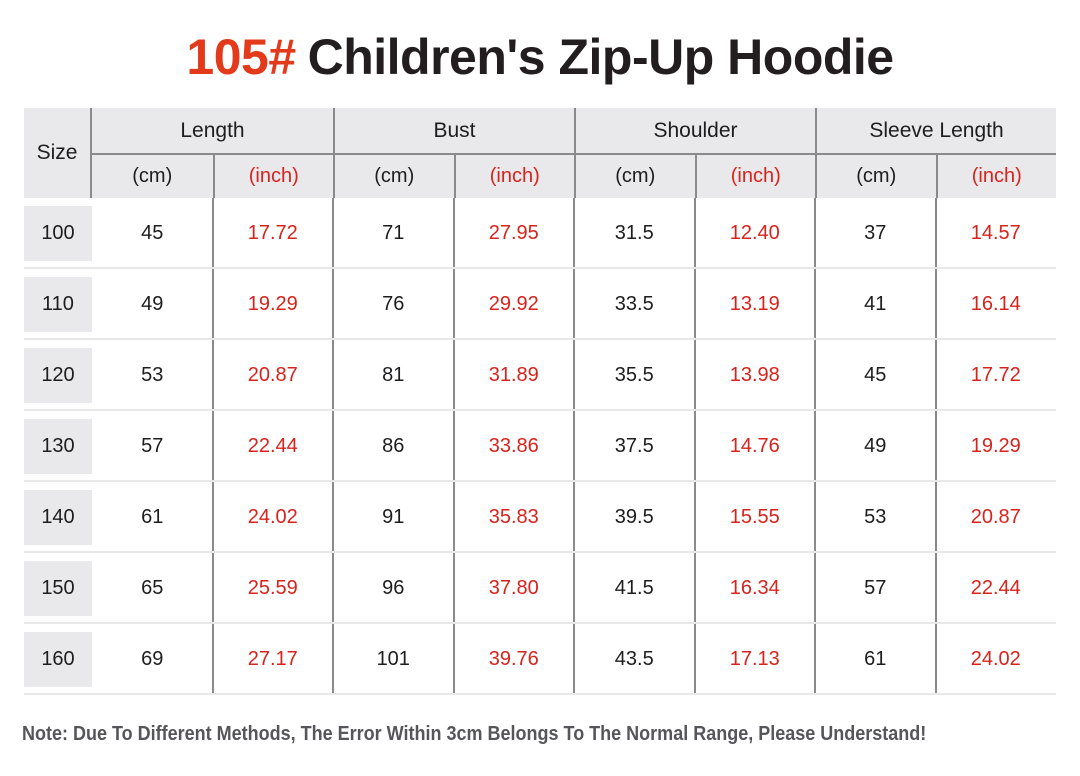  I want to click on value-cell: 37.80, so click(513, 588).